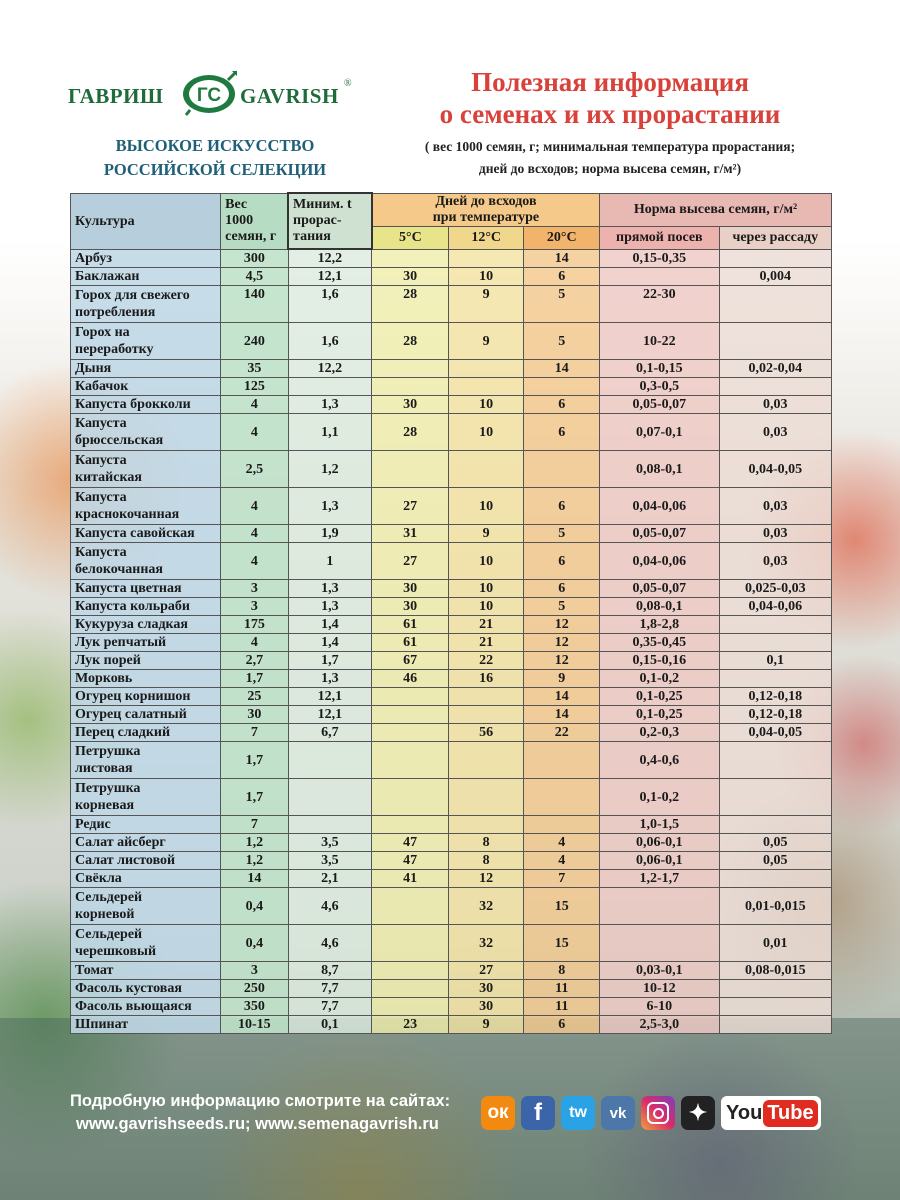 The image size is (900, 1200). I want to click on cell-d12: 10, so click(486, 606).